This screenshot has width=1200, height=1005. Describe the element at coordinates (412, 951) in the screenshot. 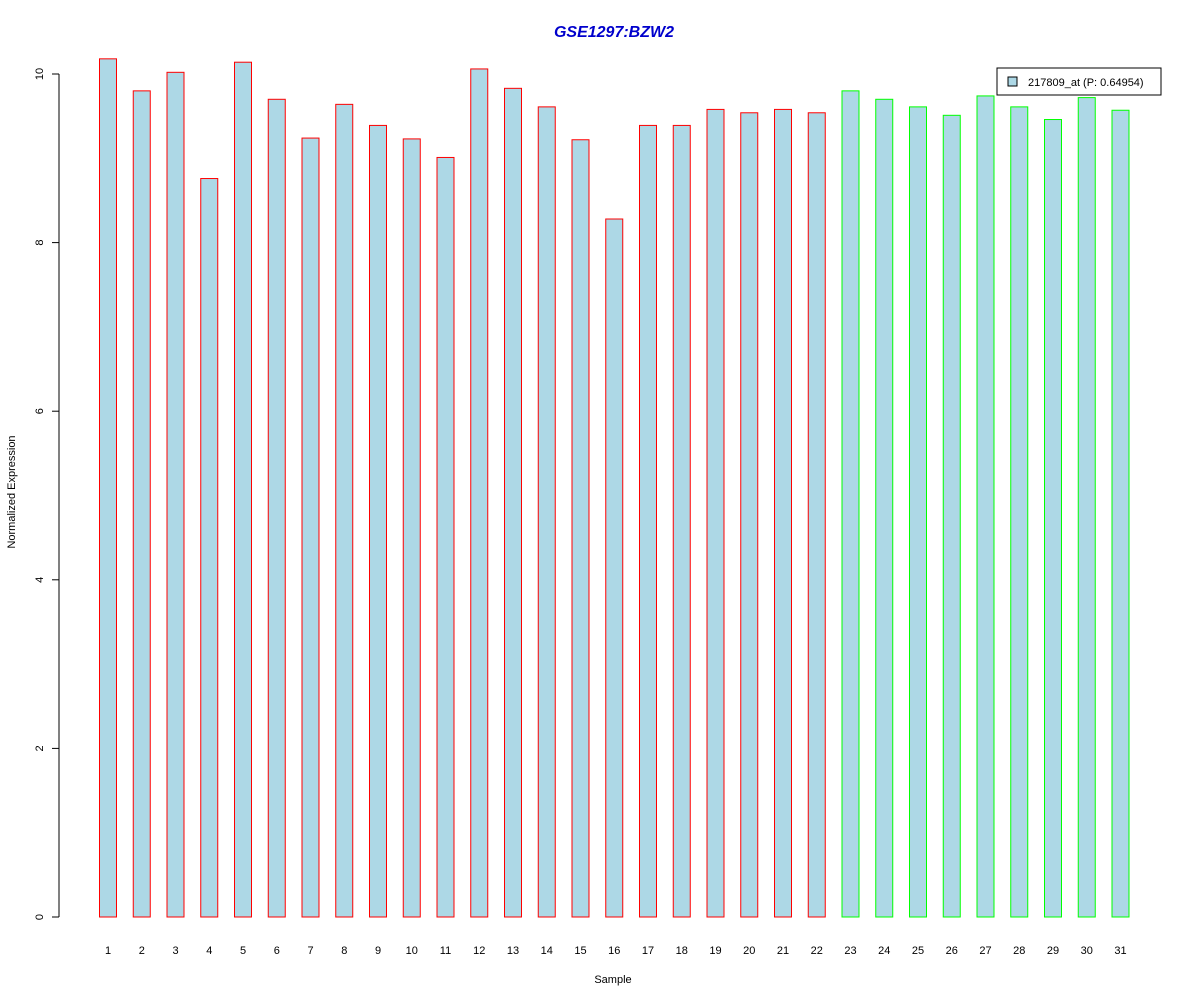

I see `x-tick-label: 10` at that location.